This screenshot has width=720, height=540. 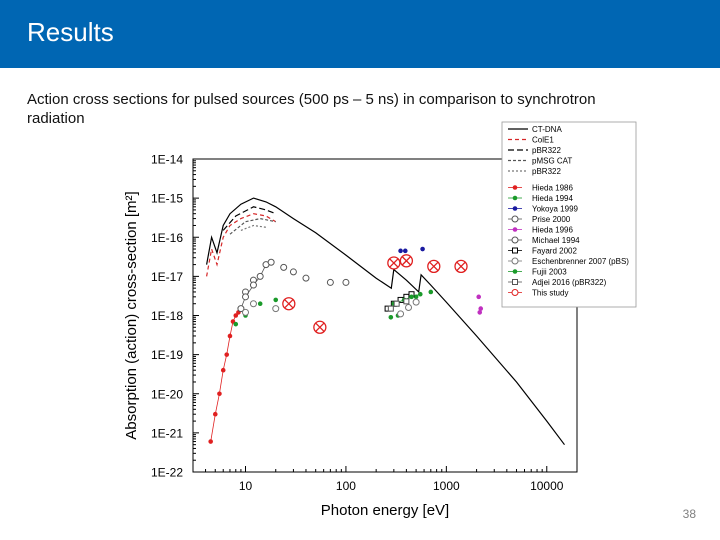 I want to click on legend-label: Prise 2000, so click(x=551, y=219).